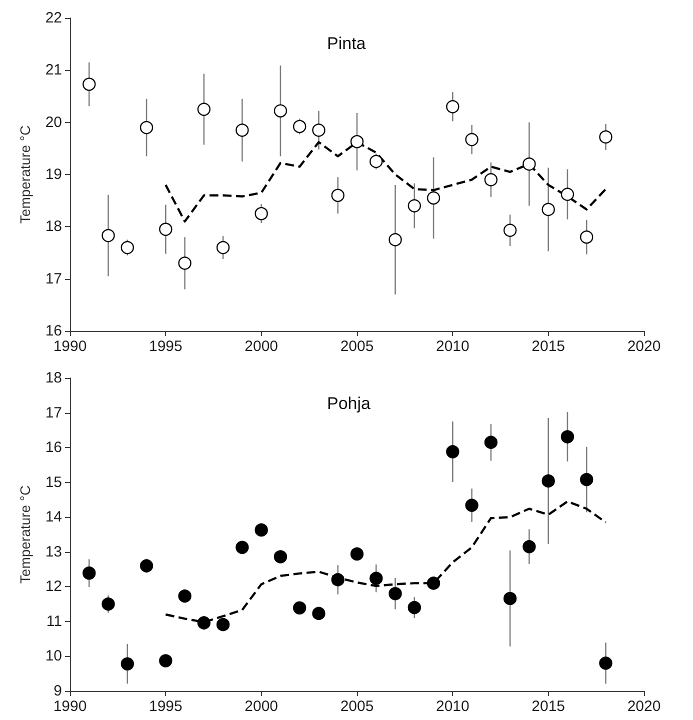 The width and height of the screenshot is (693, 720). What do you see at coordinates (53, 587) in the screenshot?
I see `y-tick-label: 12` at bounding box center [53, 587].